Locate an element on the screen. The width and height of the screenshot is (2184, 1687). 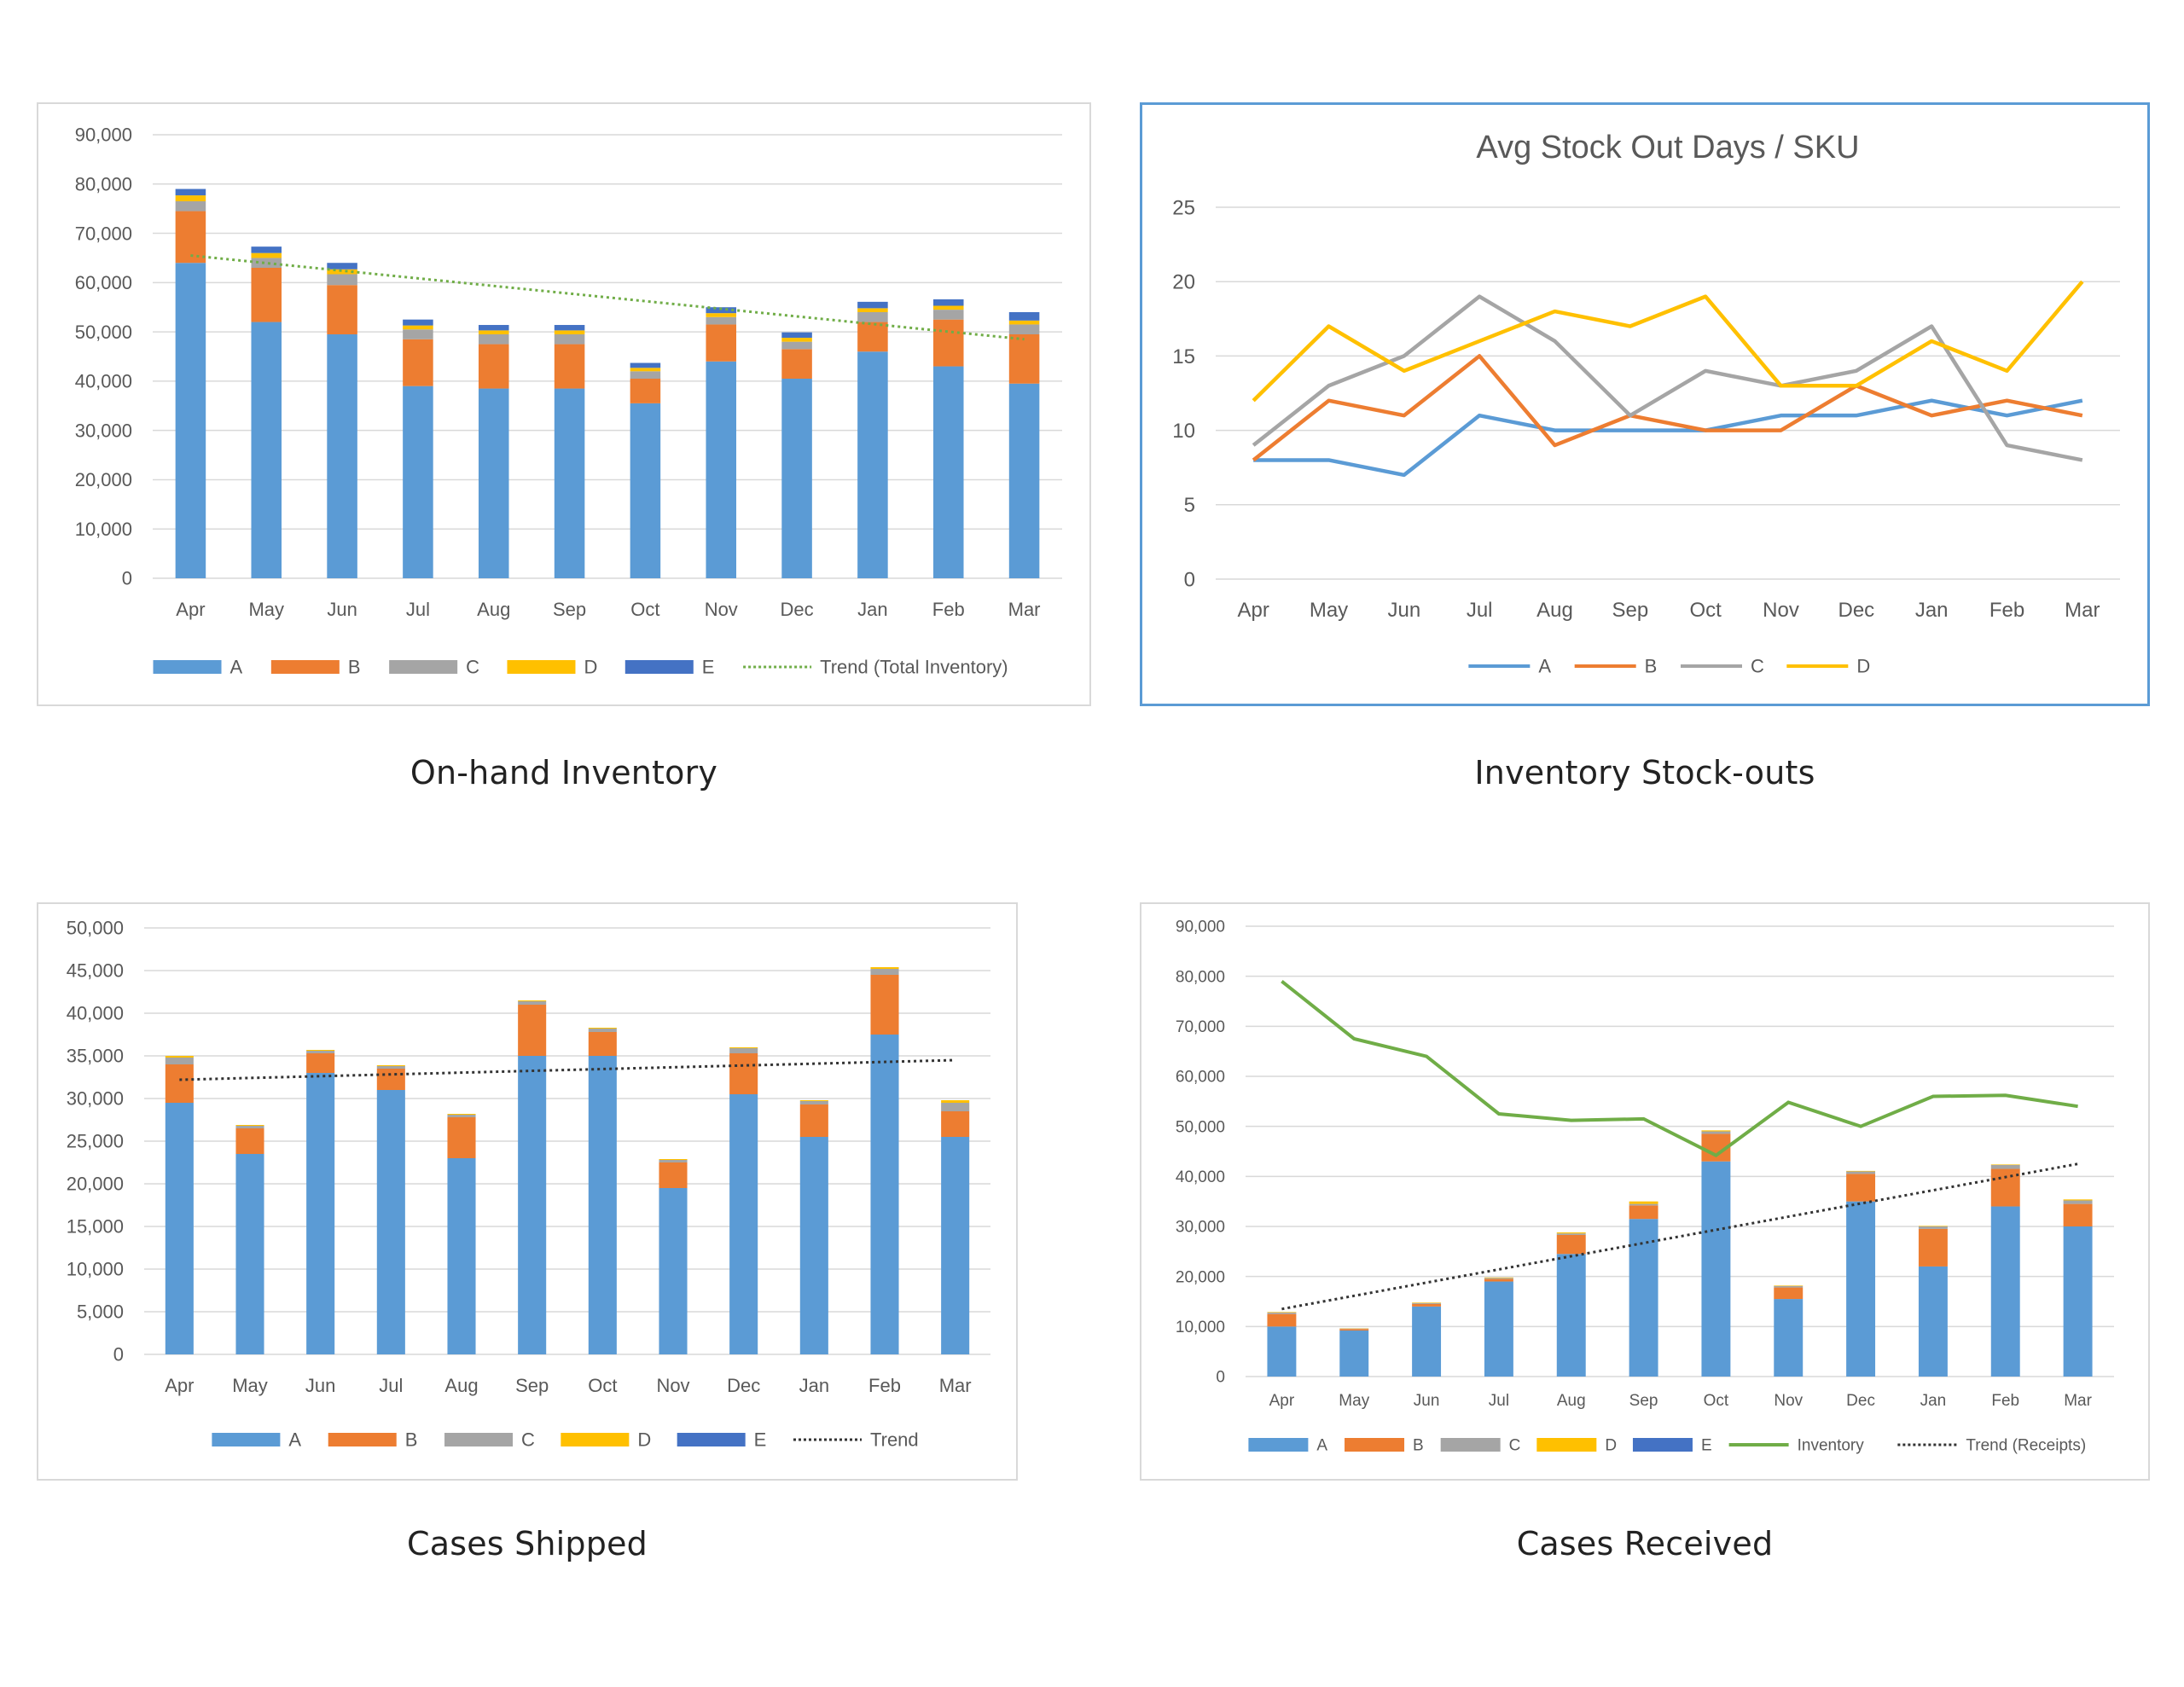
y-tick-label: 60,000 is located at coordinates (104, 283).